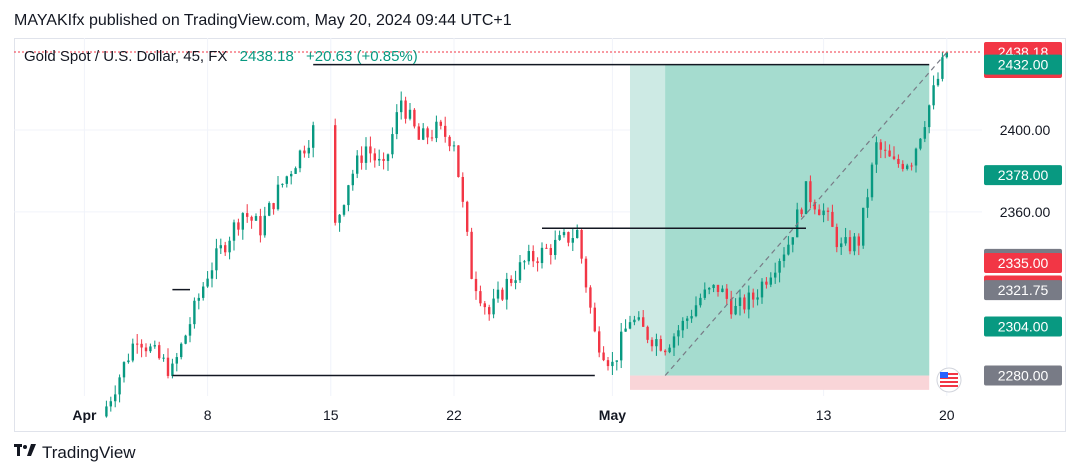  I want to click on x-tick-label: 13, so click(824, 415).